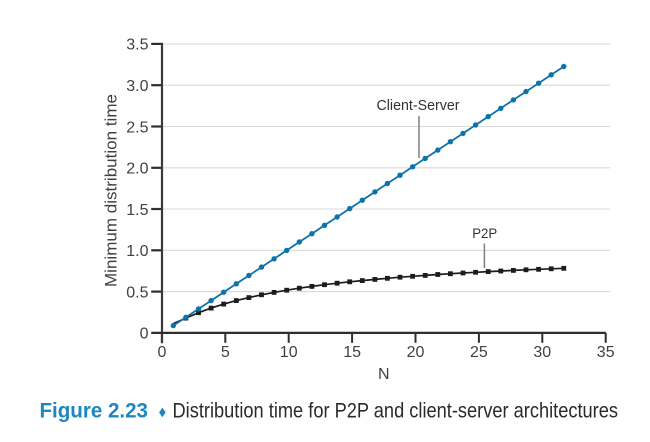  Describe the element at coordinates (479, 352) in the screenshot. I see `svg-text: 25` at that location.